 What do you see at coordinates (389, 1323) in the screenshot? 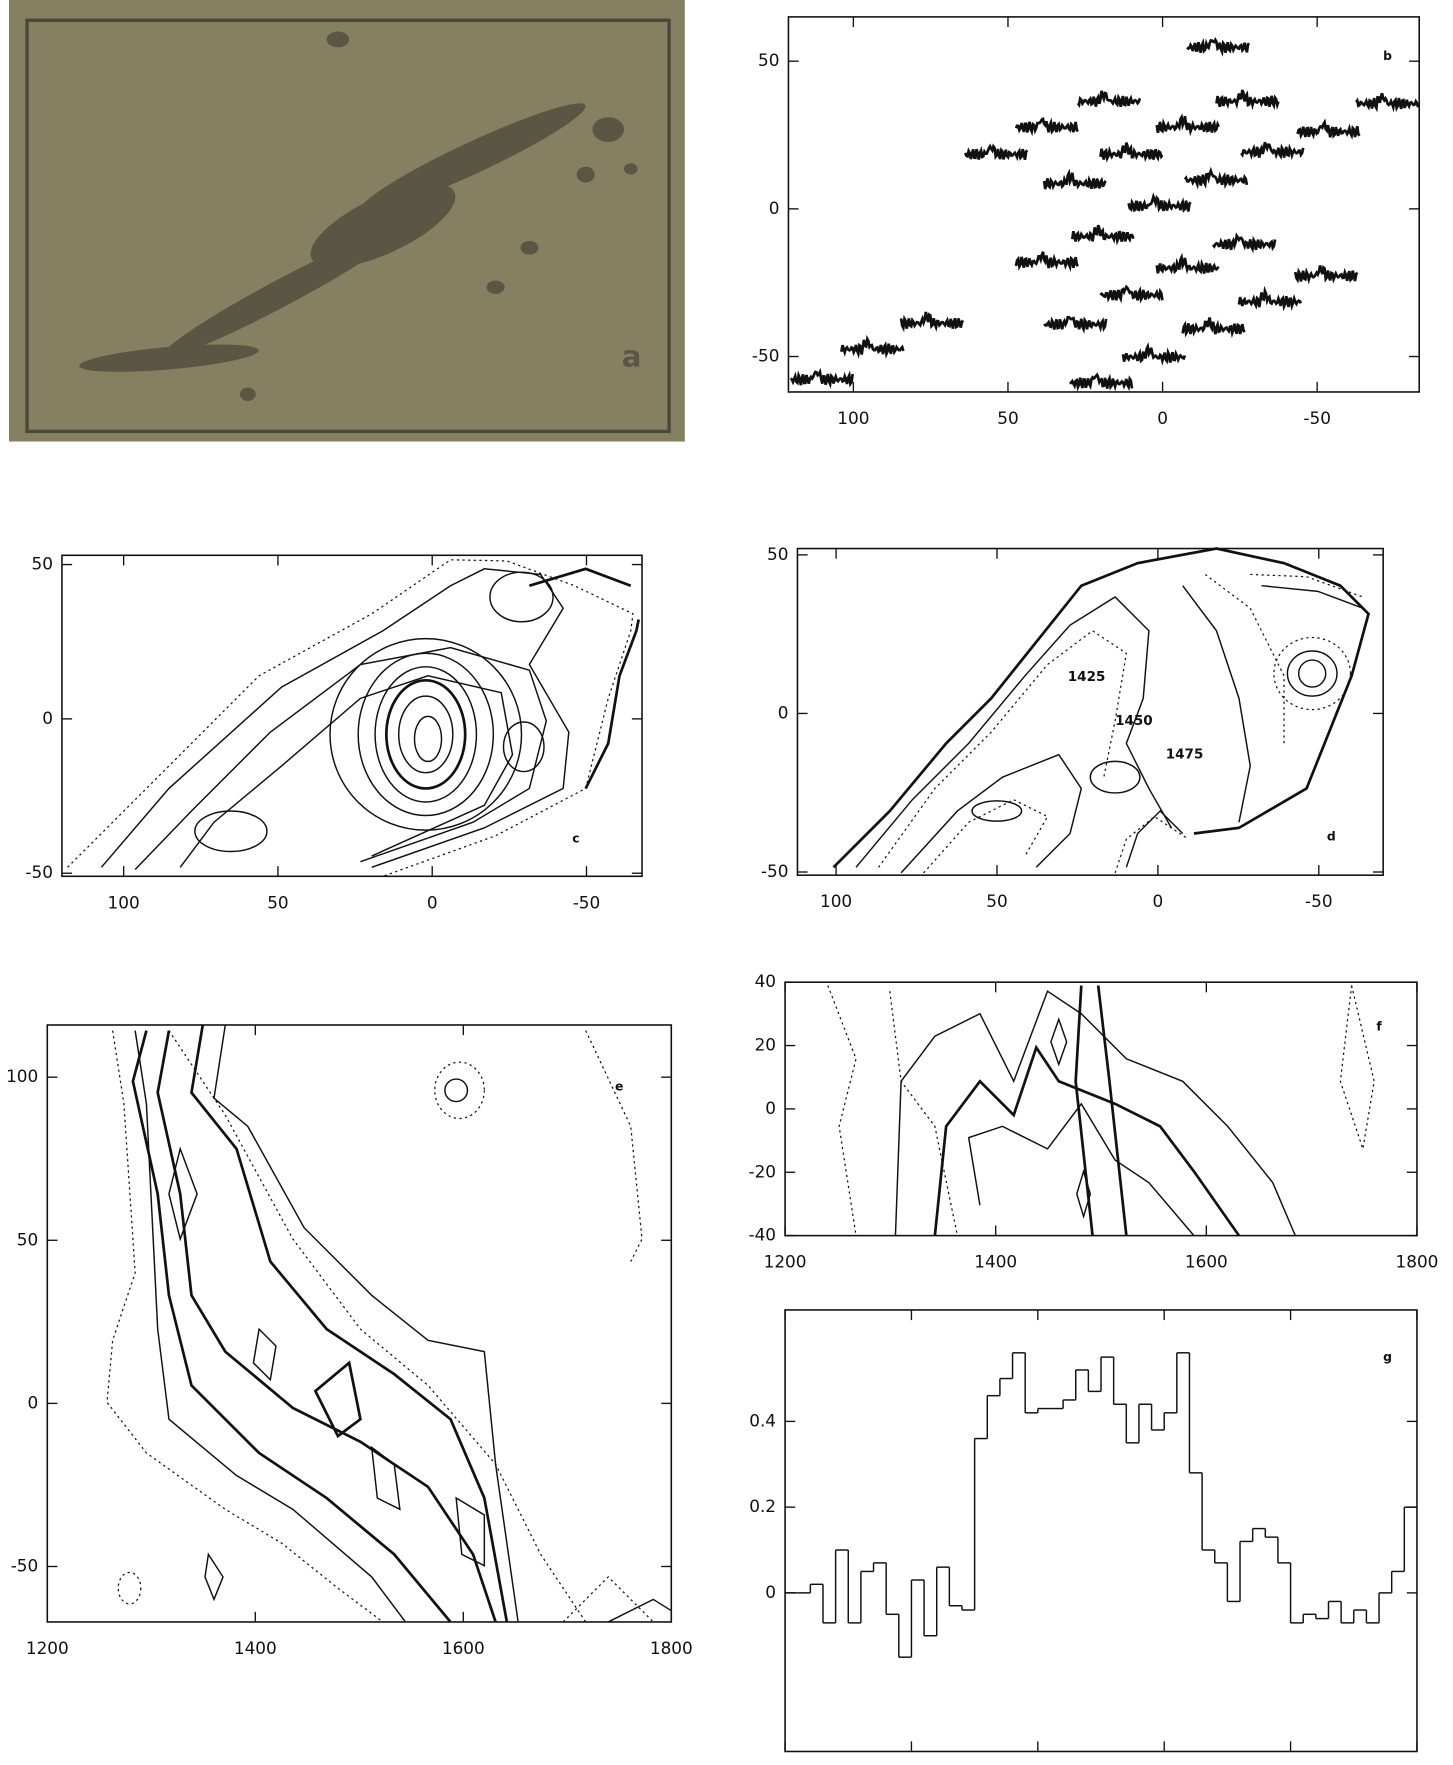
I see `contours-e` at bounding box center [389, 1323].